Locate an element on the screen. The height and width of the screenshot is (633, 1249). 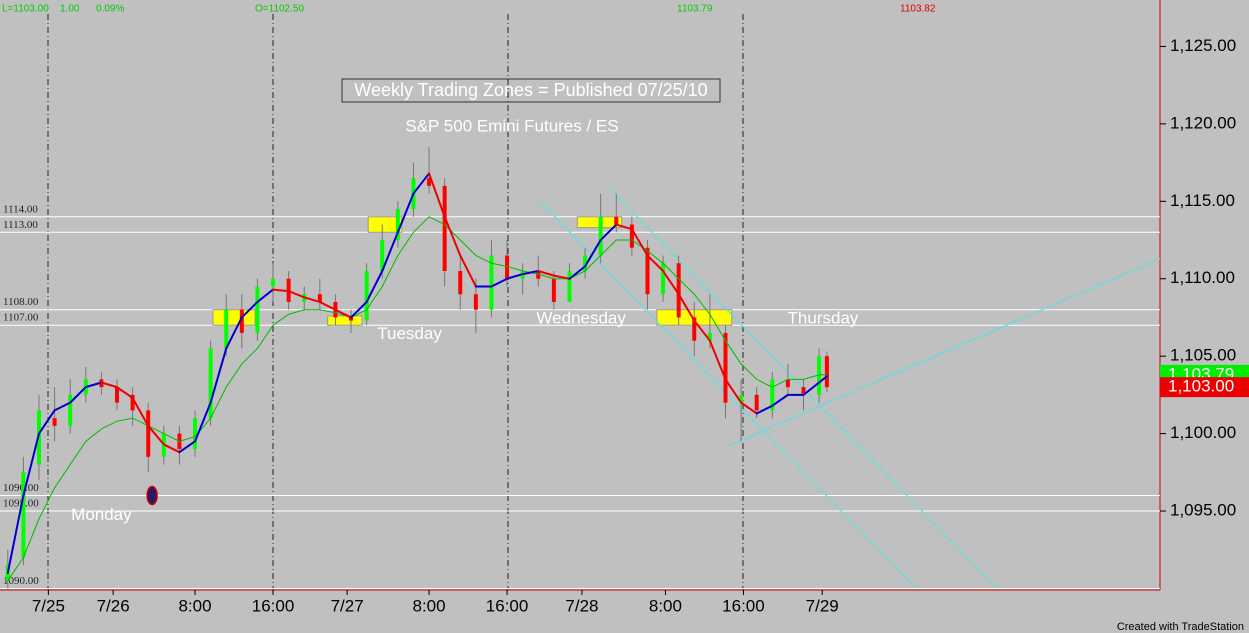
price-label: 1,103.00 is located at coordinates (1201, 386).